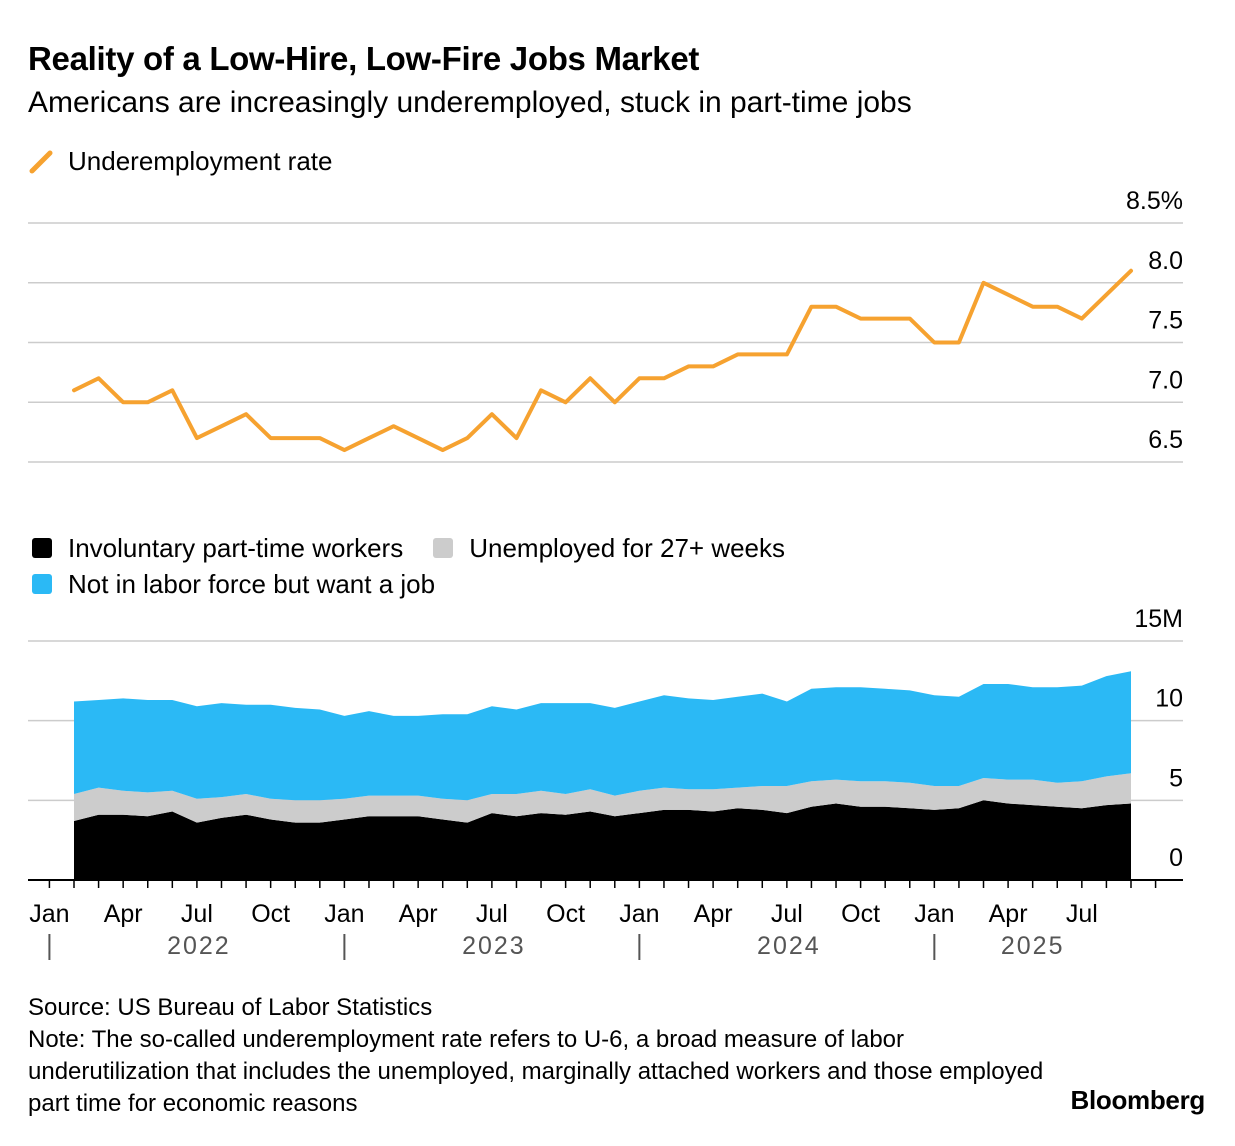  I want to click on line-y-tick-label: 8.5%, so click(1154, 201).